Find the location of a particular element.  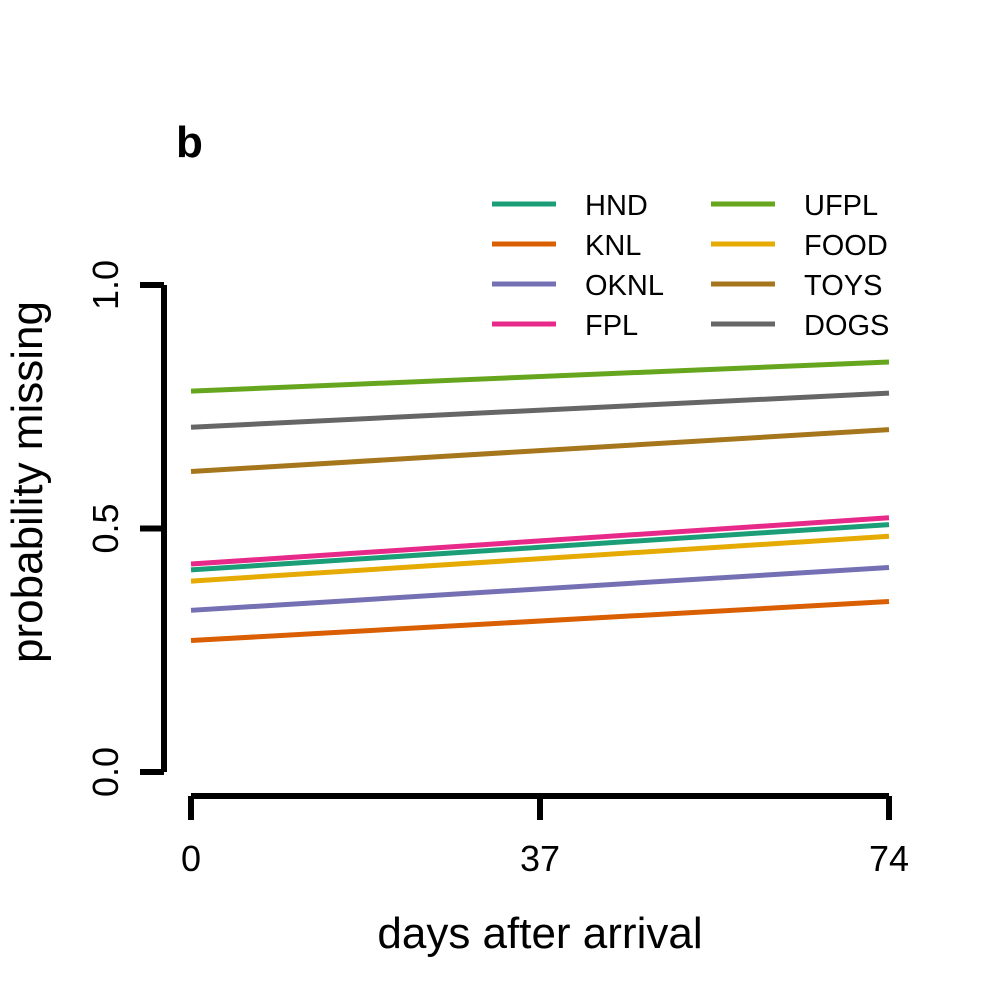

x-tick-label: 37 is located at coordinates (540, 858).